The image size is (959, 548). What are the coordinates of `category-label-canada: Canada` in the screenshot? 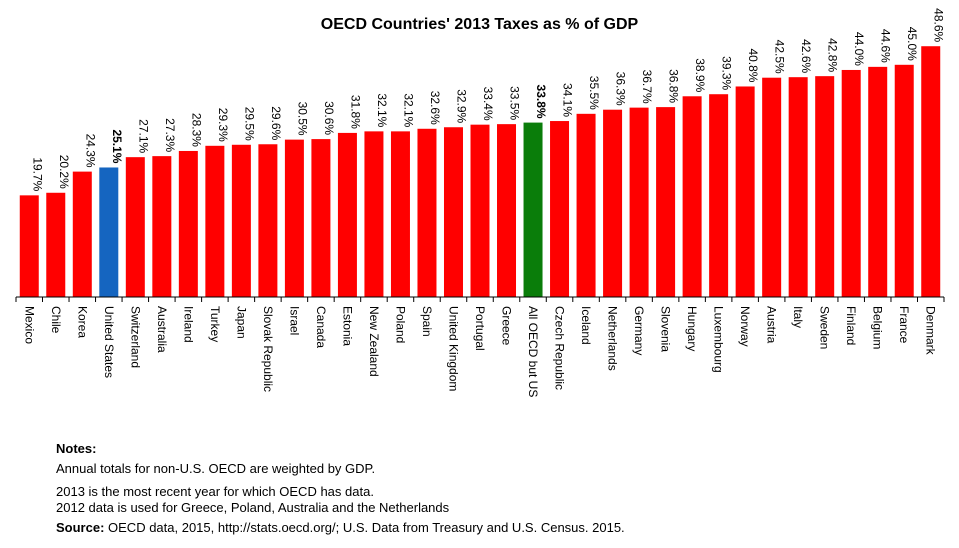 It's located at (321, 327).